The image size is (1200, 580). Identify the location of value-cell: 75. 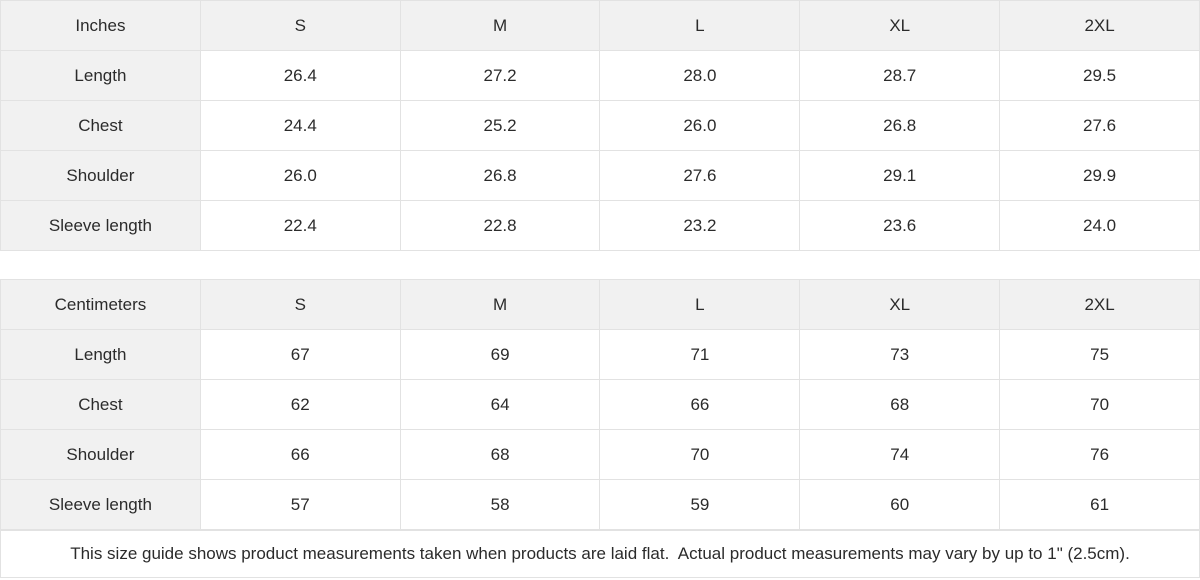
(1099, 354).